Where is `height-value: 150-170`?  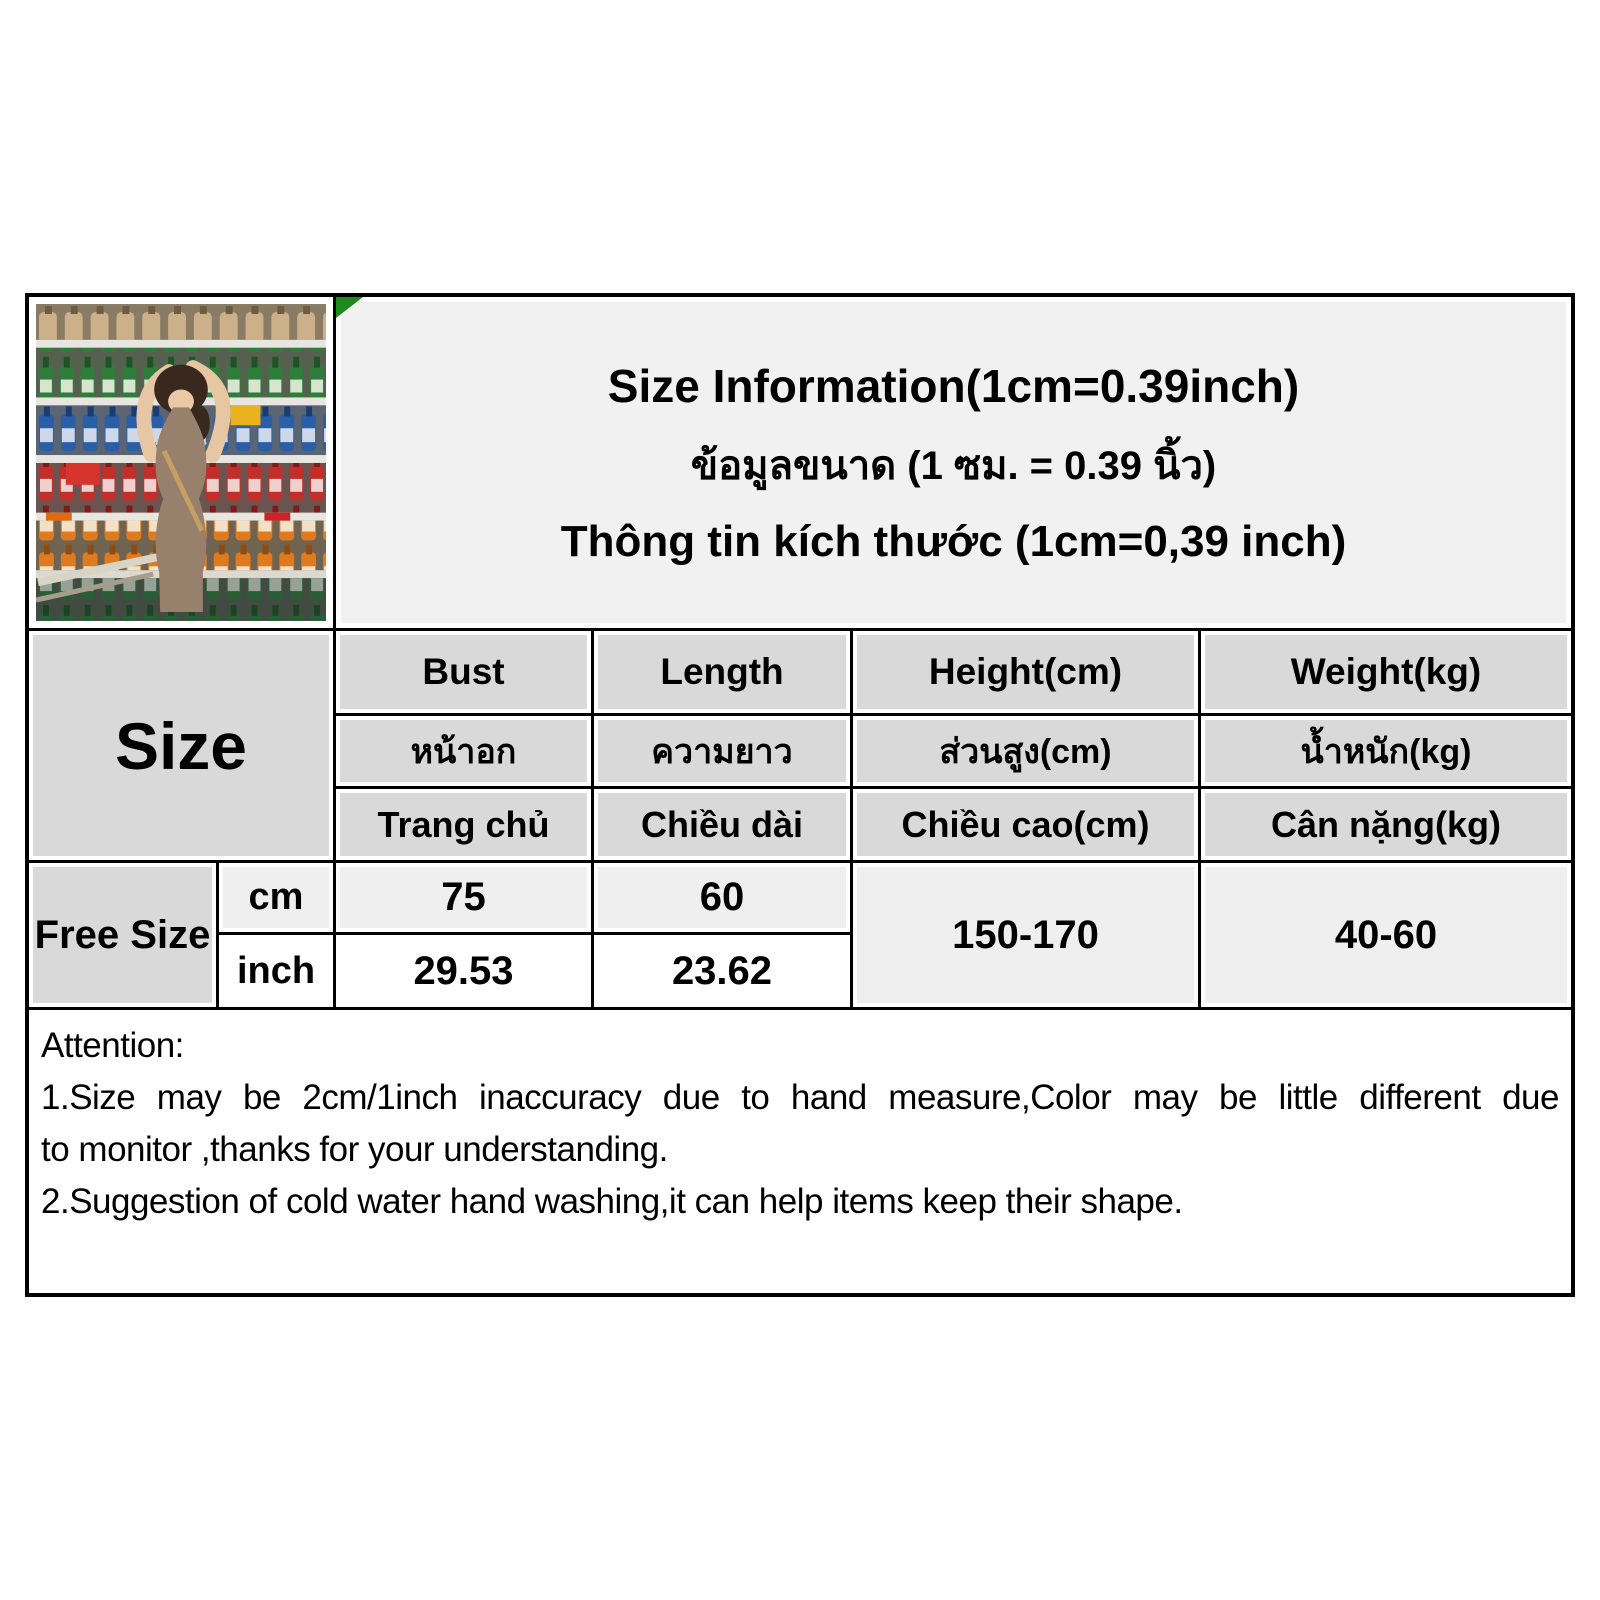
height-value: 150-170 is located at coordinates (1027, 935).